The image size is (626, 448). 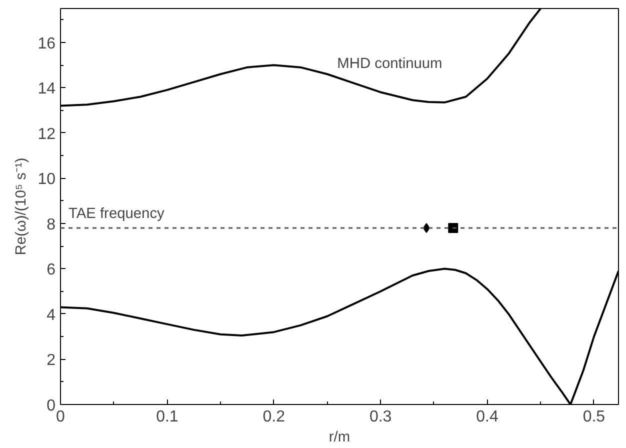 What do you see at coordinates (47, 43) in the screenshot?
I see `y-tick-label: 16` at bounding box center [47, 43].